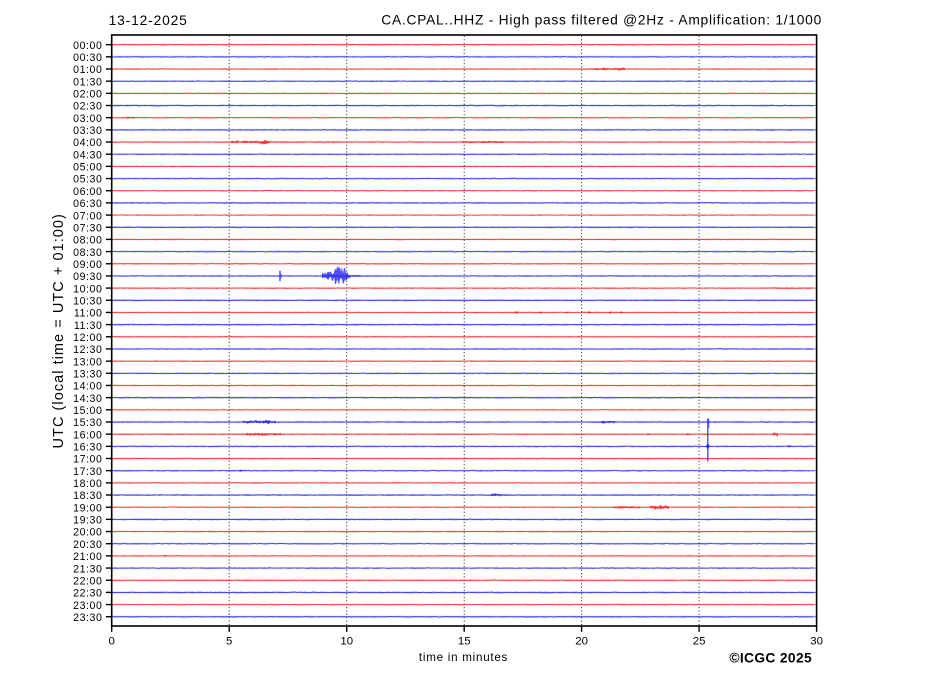  Describe the element at coordinates (88, 314) in the screenshot. I see `svg-text: 11:00` at that location.